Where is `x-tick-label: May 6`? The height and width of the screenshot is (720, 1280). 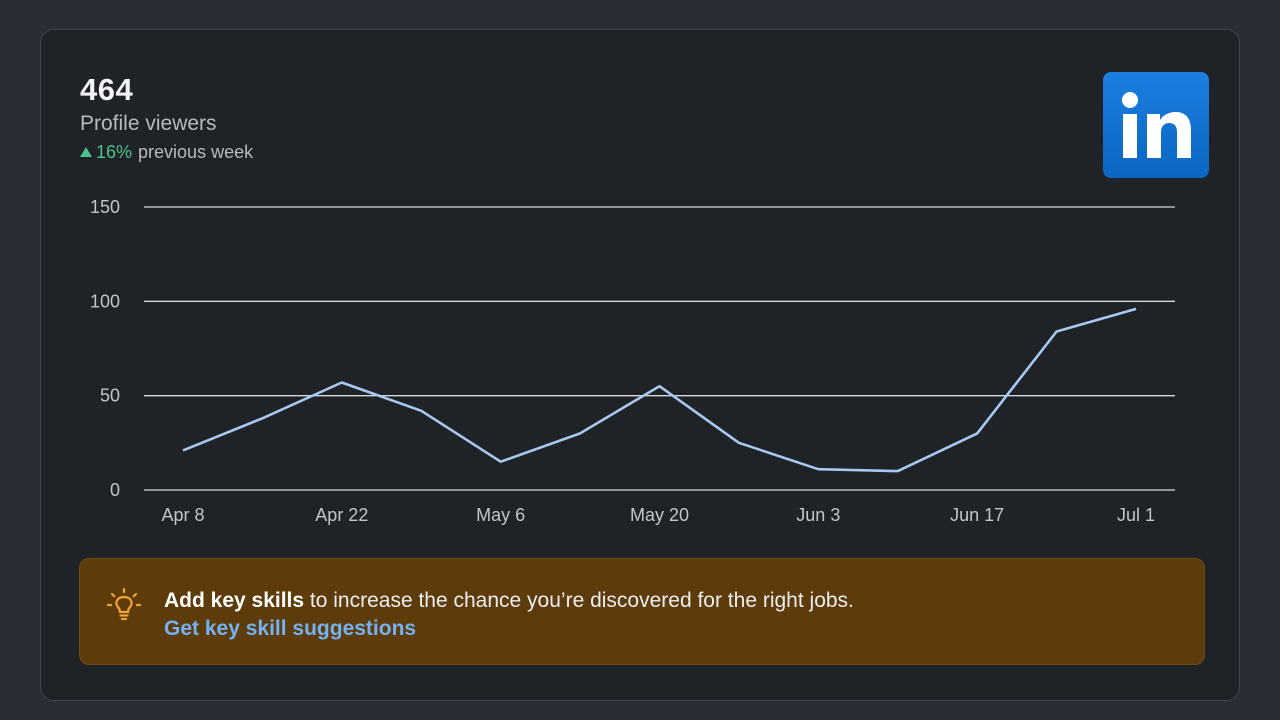 x-tick-label: May 6 is located at coordinates (500, 515).